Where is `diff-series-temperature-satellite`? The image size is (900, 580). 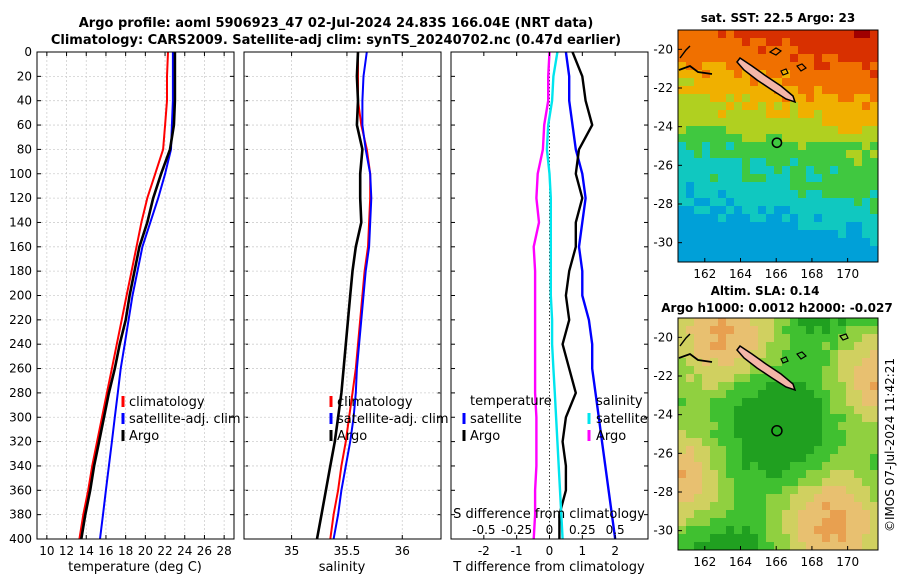
diff-series-temperature-satellite is located at coordinates (590, 295).